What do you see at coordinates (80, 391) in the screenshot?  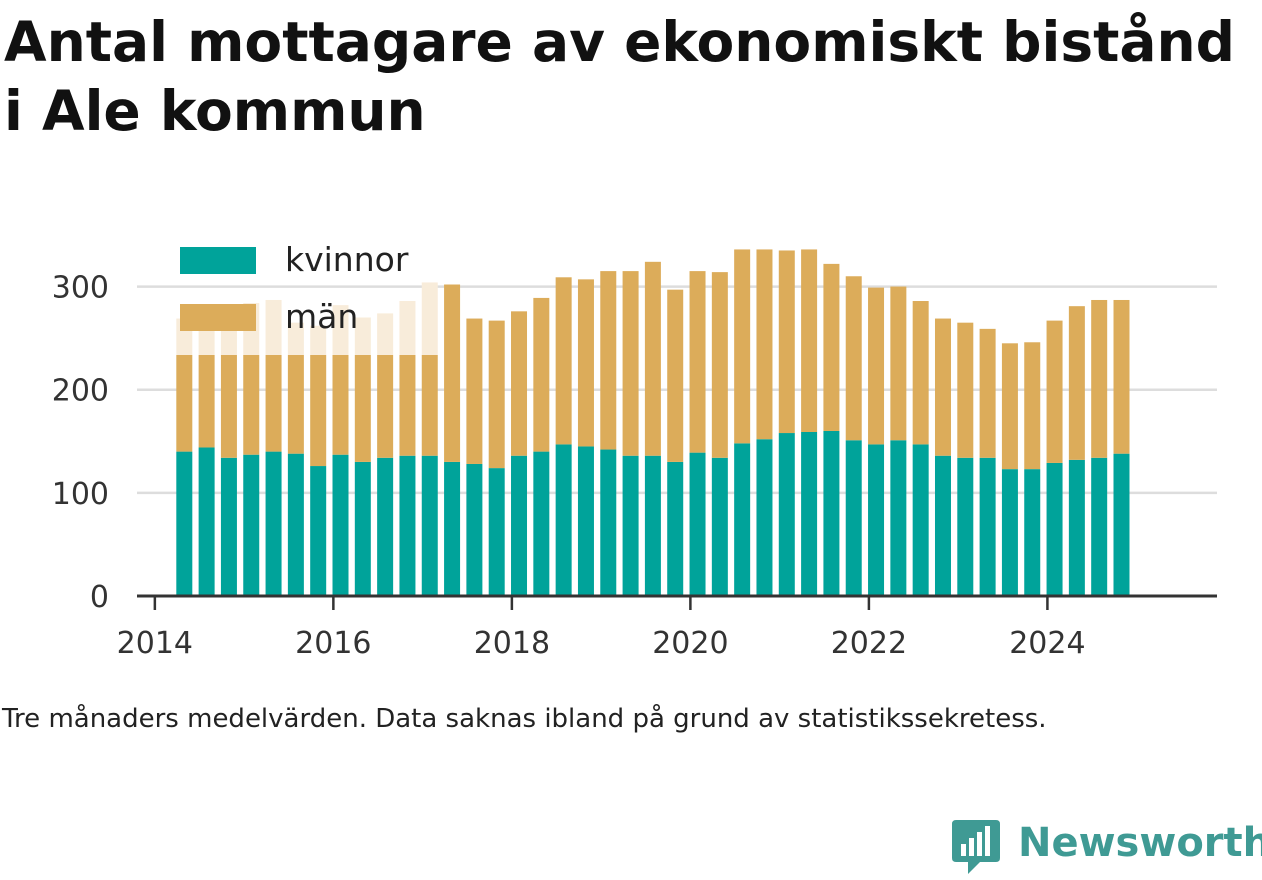 I see `y-tick-label: 200` at bounding box center [80, 391].